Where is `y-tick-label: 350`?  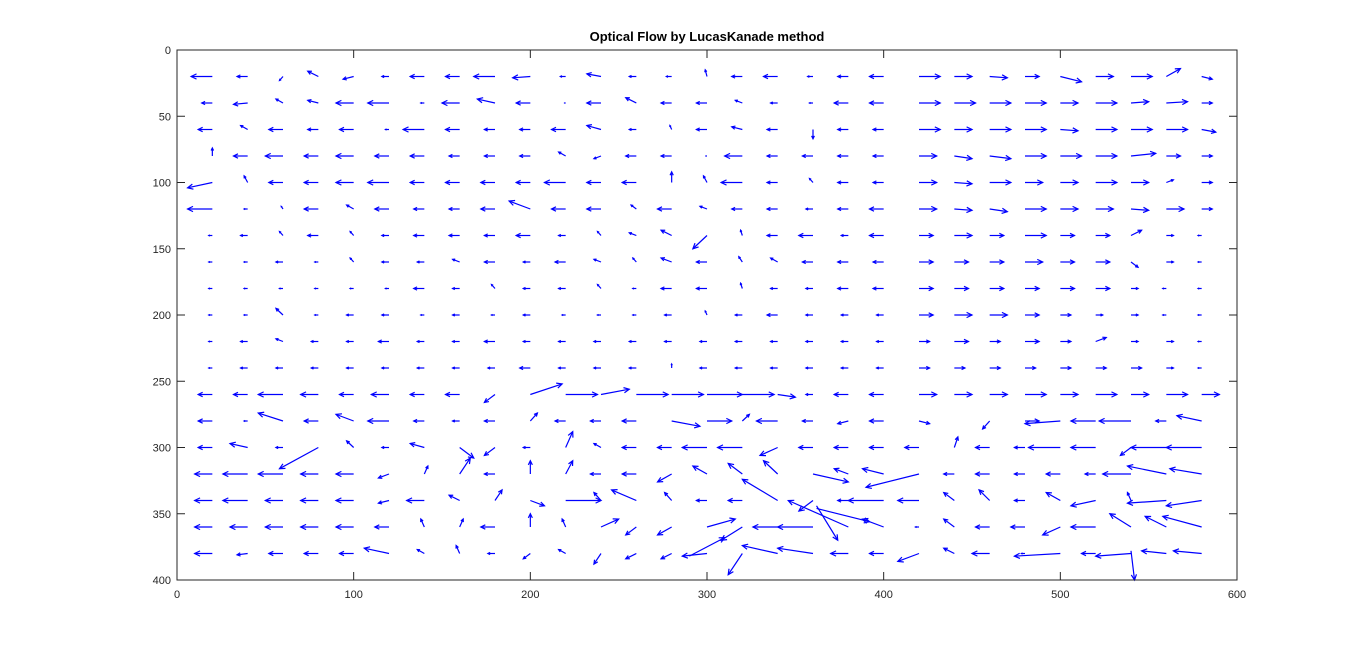 y-tick-label: 350 is located at coordinates (162, 515).